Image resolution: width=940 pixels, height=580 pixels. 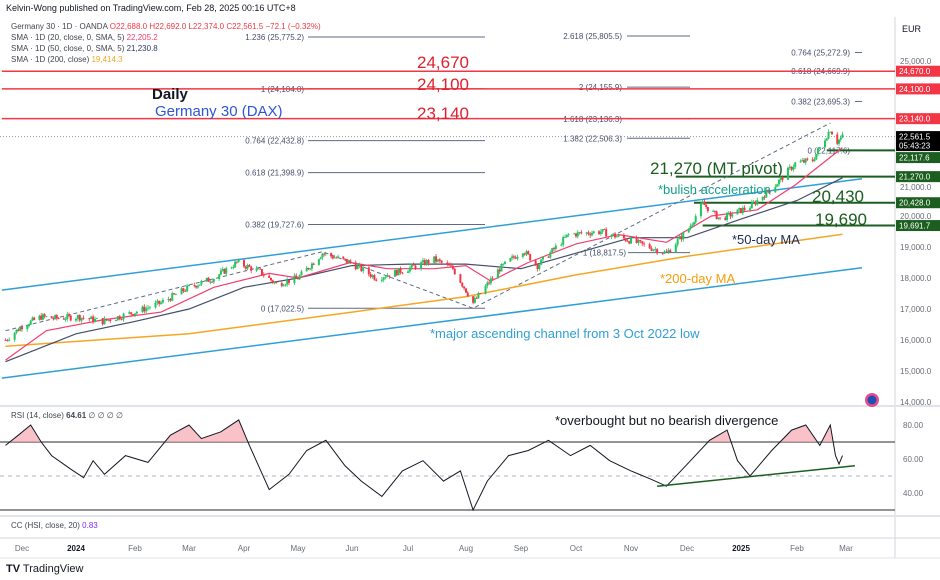 I want to click on annotation-daily: Daily, so click(x=170, y=94).